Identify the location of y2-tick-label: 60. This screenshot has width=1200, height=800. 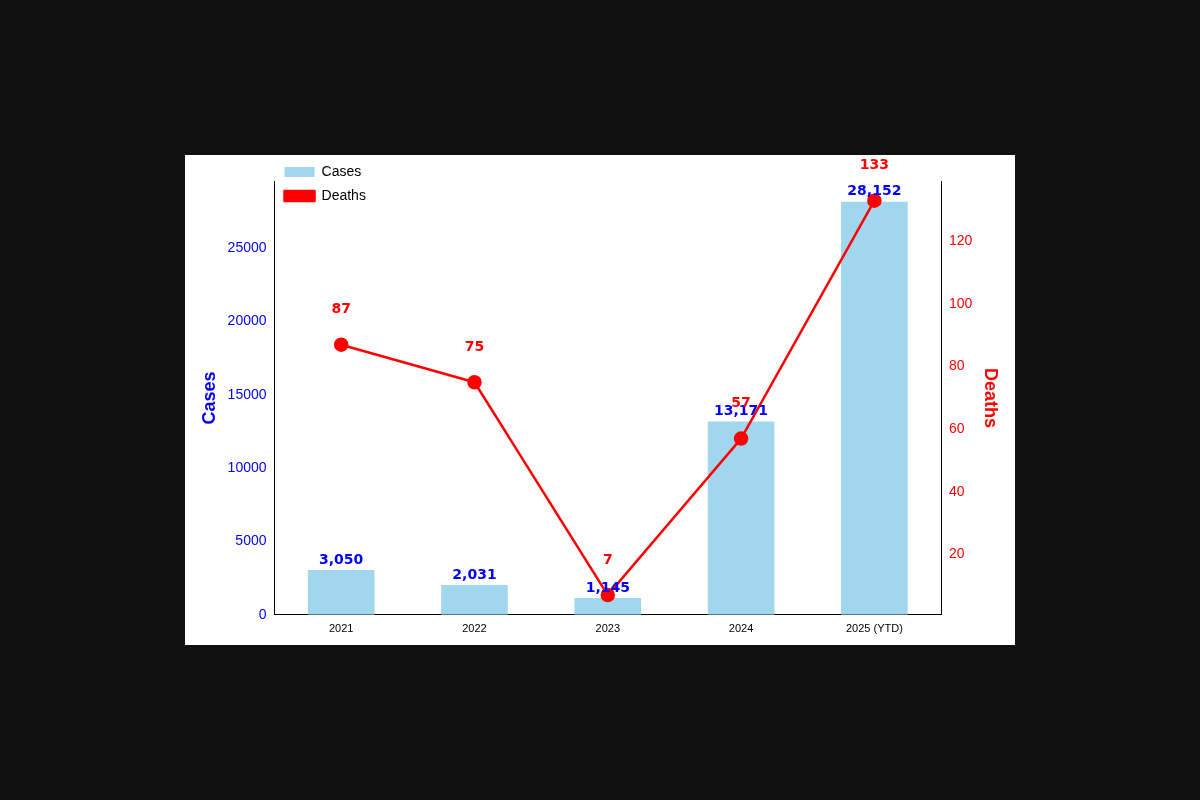
(957, 428).